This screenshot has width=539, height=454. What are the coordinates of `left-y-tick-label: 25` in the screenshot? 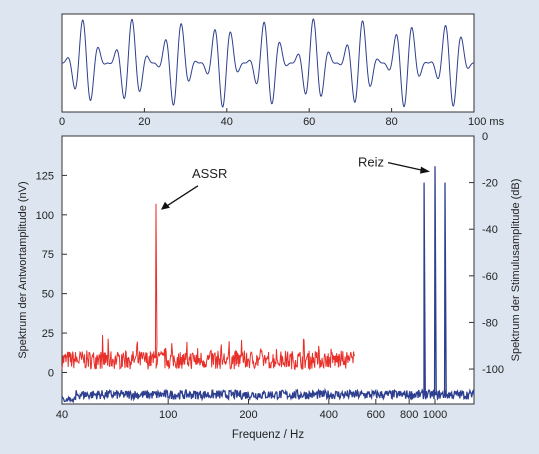 It's located at (48, 334).